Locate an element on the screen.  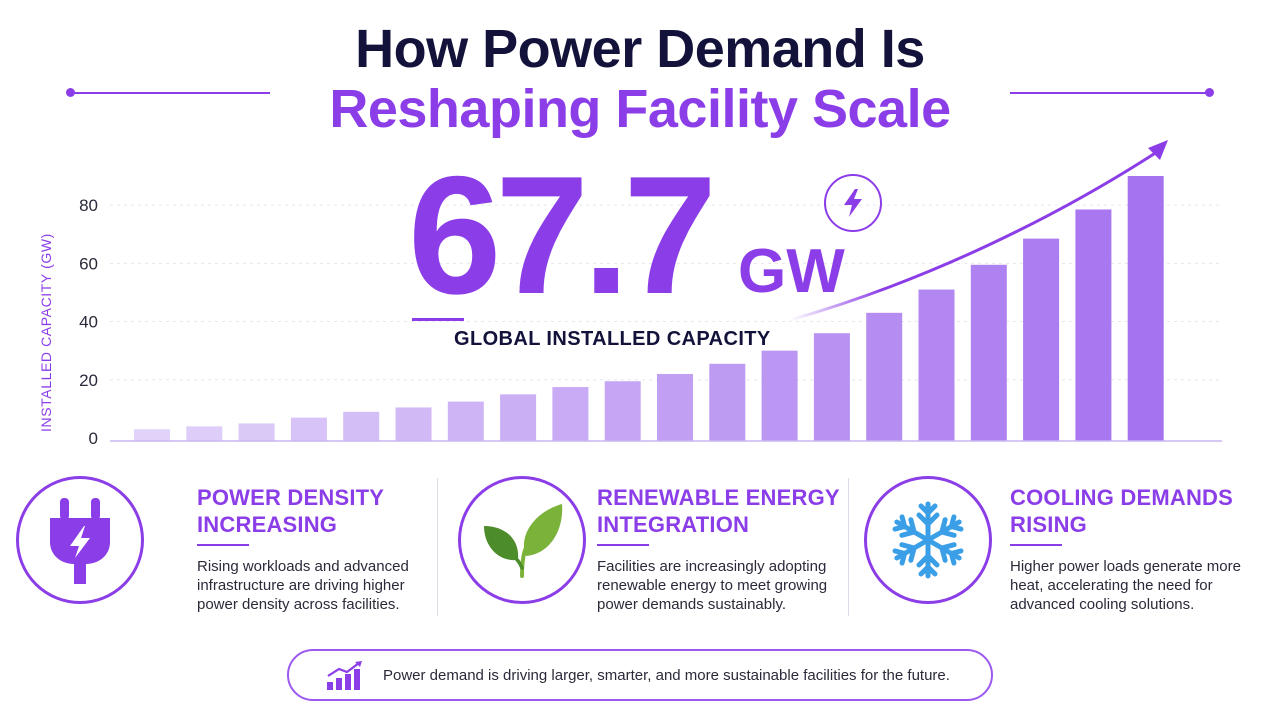
card-text-line: power demands sustainably. is located at coordinates (691, 604).